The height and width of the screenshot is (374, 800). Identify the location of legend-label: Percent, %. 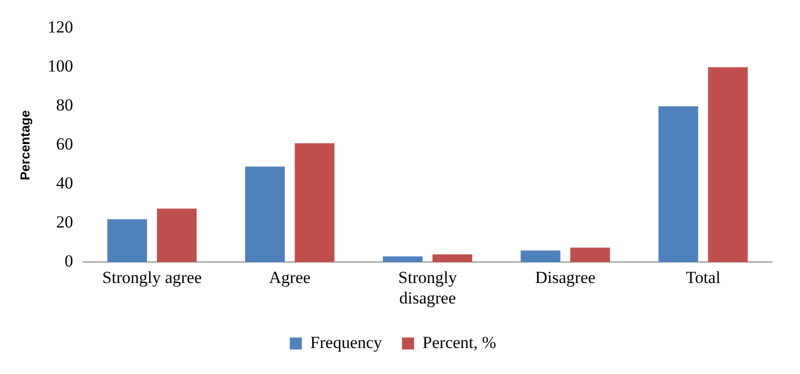
(459, 342).